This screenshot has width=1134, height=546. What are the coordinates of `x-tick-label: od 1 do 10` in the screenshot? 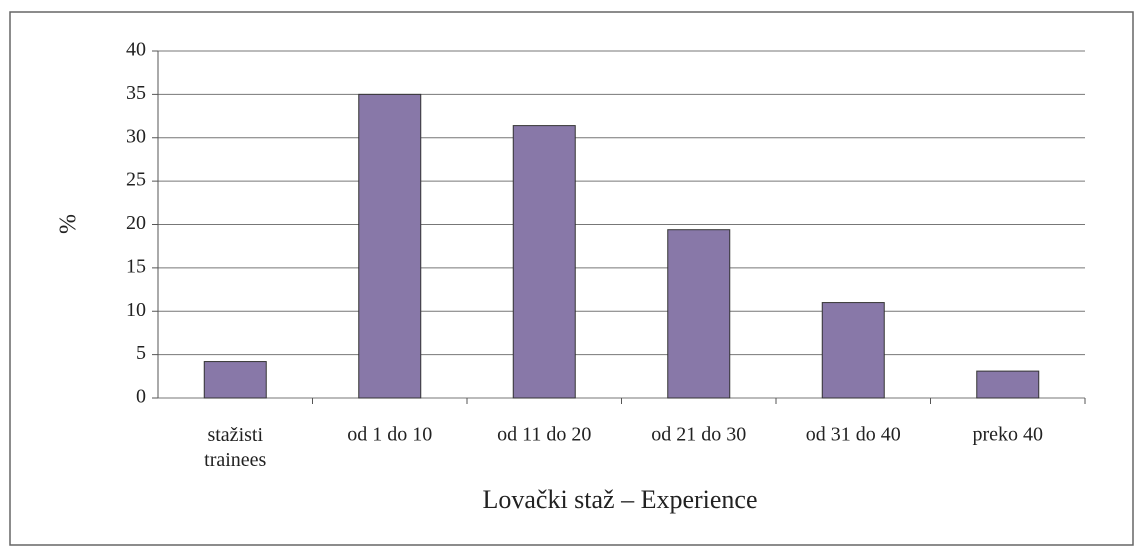 It's located at (389, 435).